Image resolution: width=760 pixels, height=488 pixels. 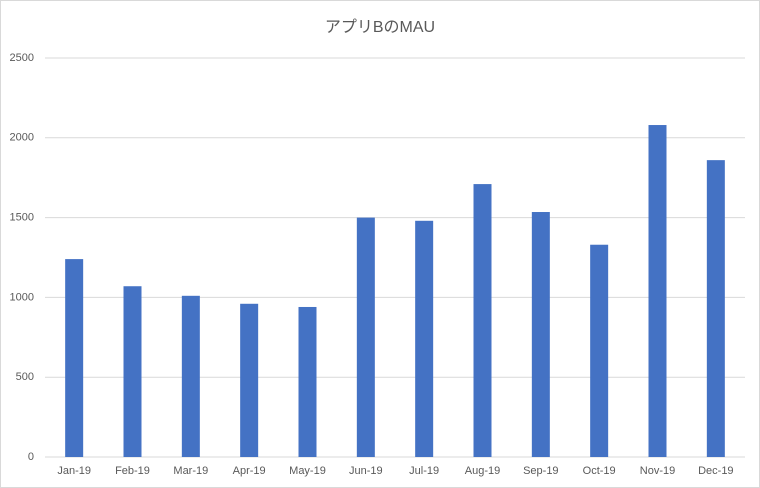 I want to click on x-tick-label: May-19, so click(x=307, y=471).